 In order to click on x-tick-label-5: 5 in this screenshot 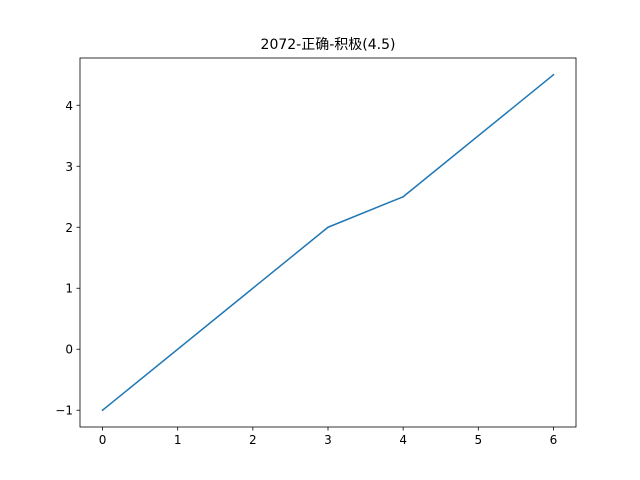, I will do `click(478, 440)`.